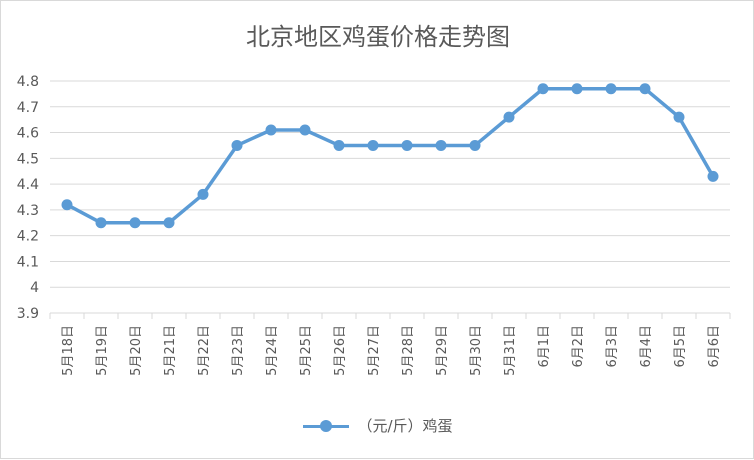 The image size is (754, 460). I want to click on x-tick-label: 6月4日, so click(646, 346).